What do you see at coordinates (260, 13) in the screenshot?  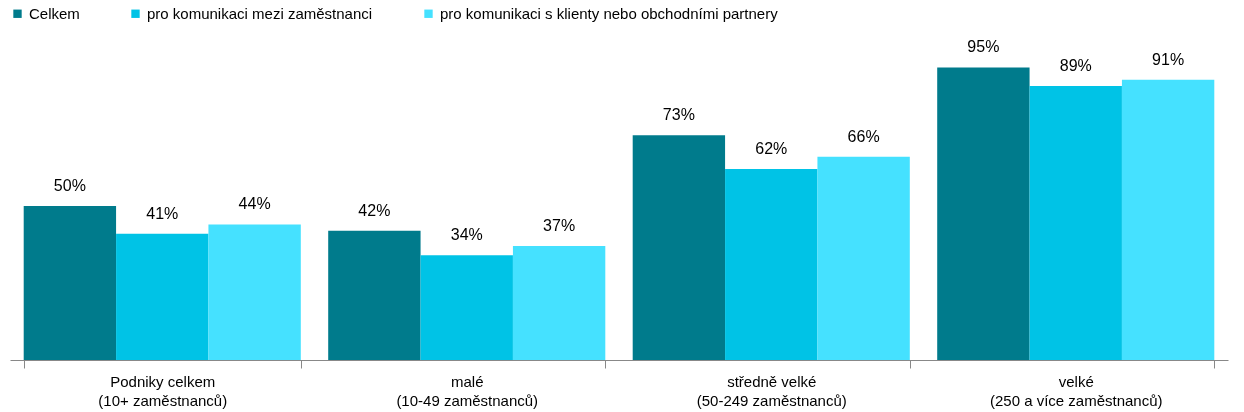 I see `legend-label: pro komunikaci mezi zaměstnanci` at bounding box center [260, 13].